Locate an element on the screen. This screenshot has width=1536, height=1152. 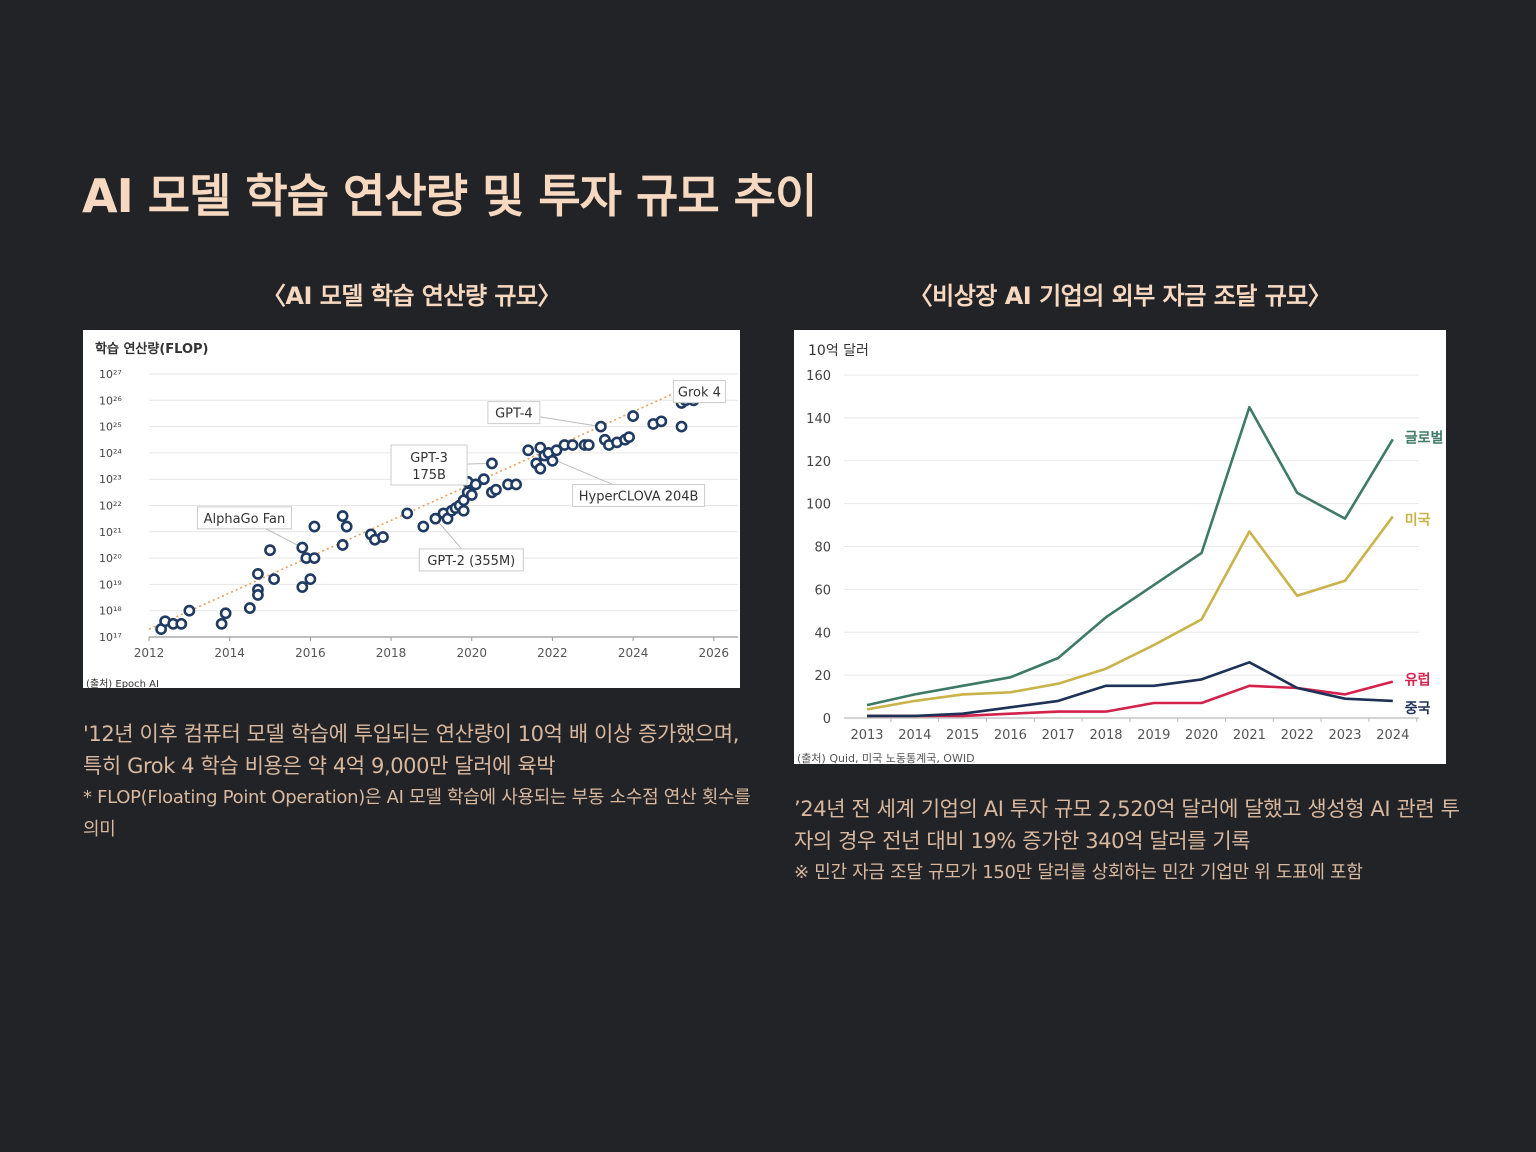
series-label: 유럽 is located at coordinates (1418, 681).